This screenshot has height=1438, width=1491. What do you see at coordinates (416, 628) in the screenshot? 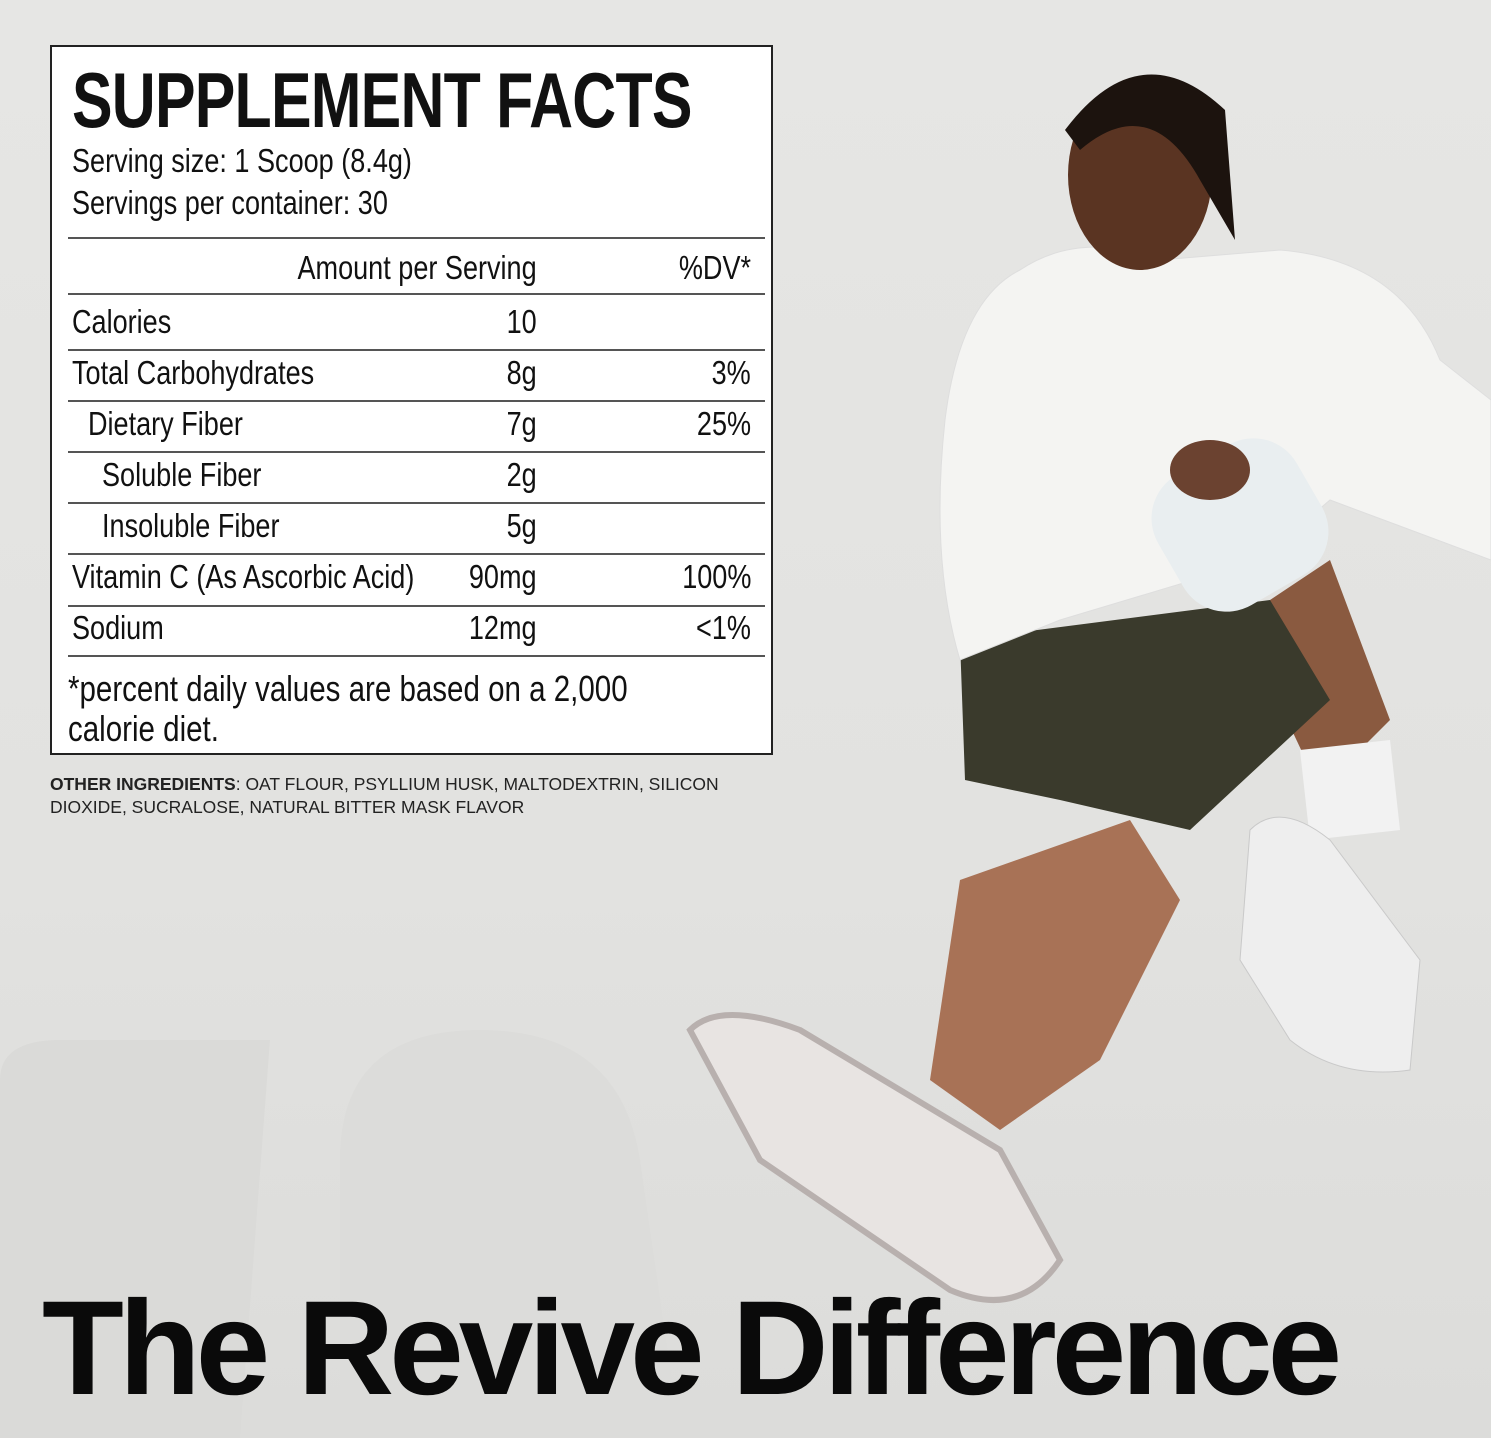
I see `facts-row: Sodium 12mg <1%` at bounding box center [416, 628].